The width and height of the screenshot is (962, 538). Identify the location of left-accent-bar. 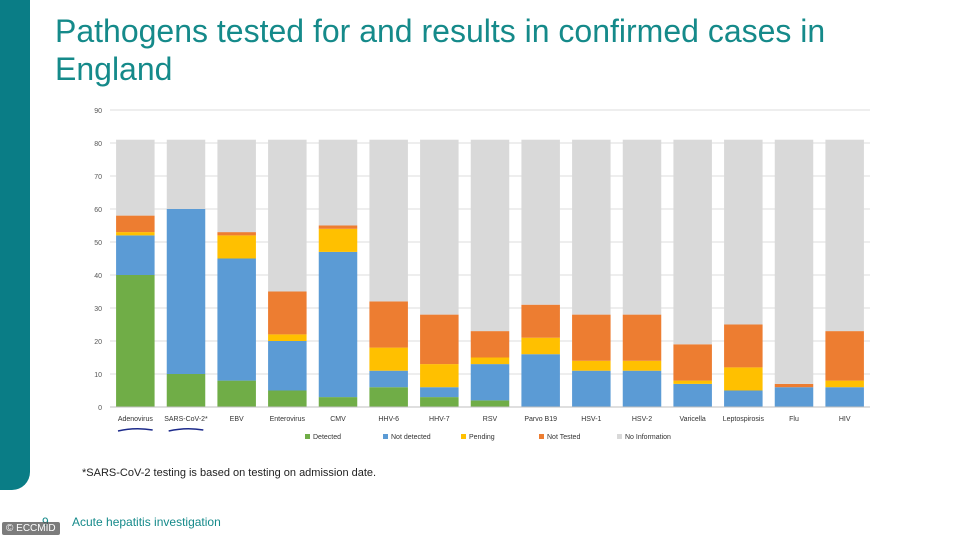
(15, 245).